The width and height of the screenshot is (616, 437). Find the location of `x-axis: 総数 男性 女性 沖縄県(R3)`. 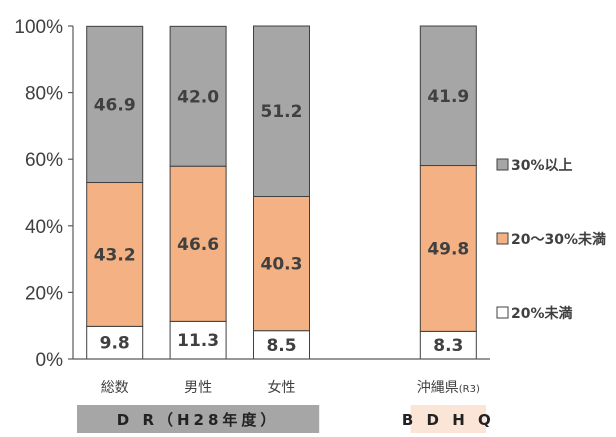

x-axis: 総数 男性 女性 沖縄県(R3) is located at coordinates (281, 377).